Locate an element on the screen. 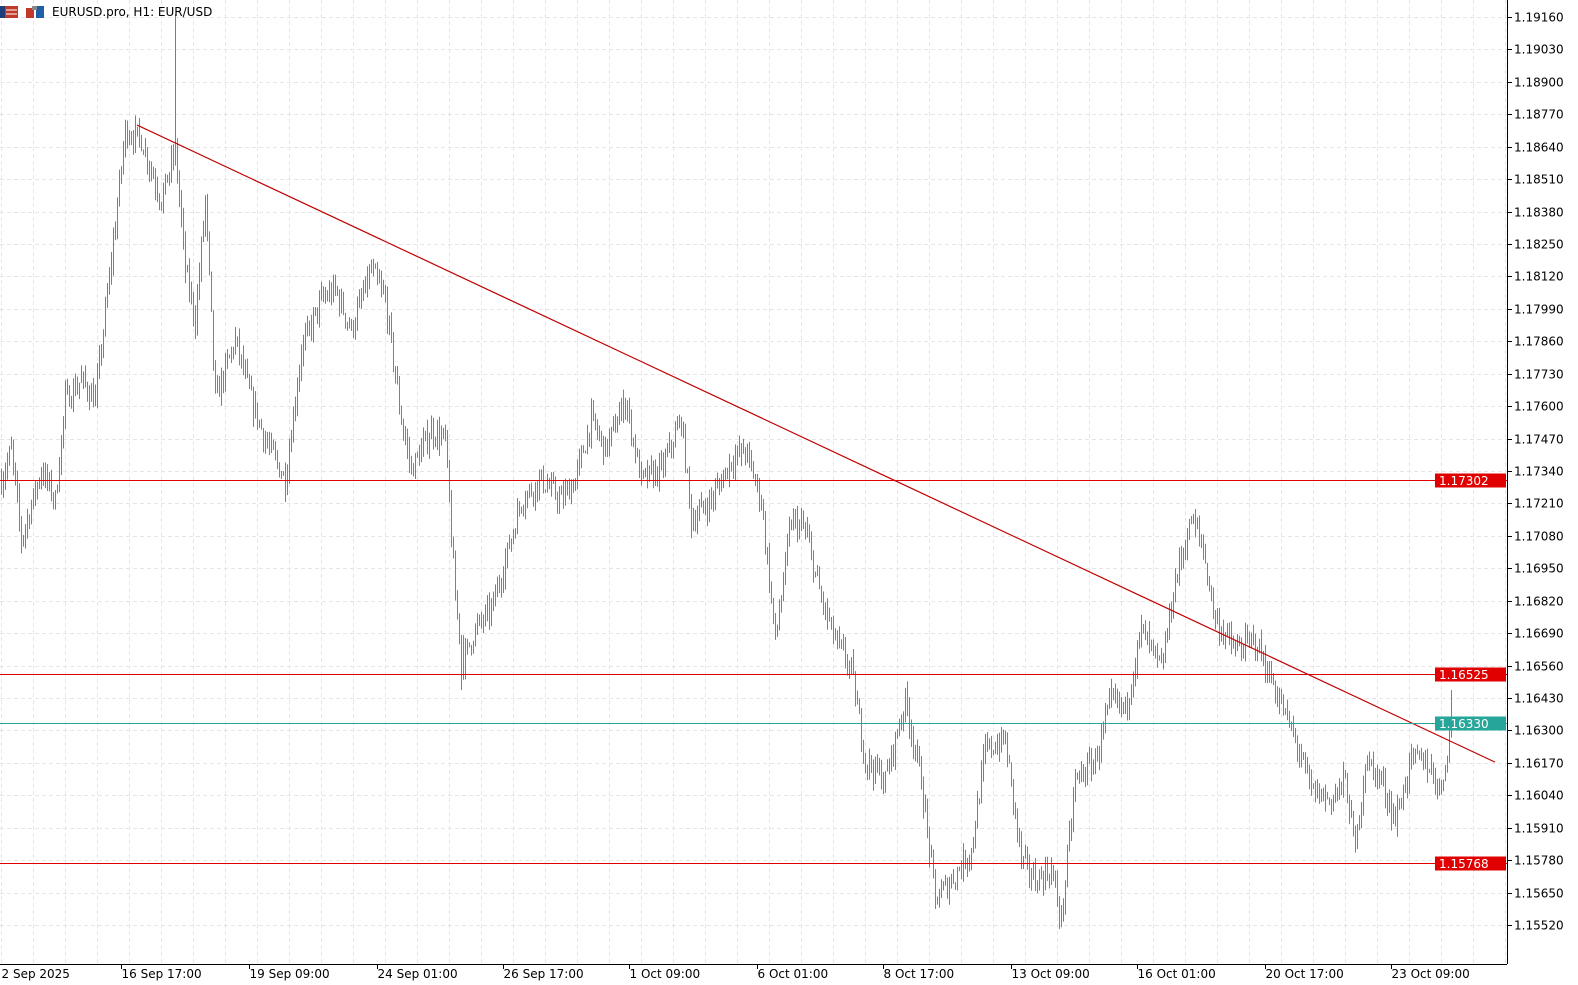  y-tick-label: 1.16040 is located at coordinates (1539, 796).